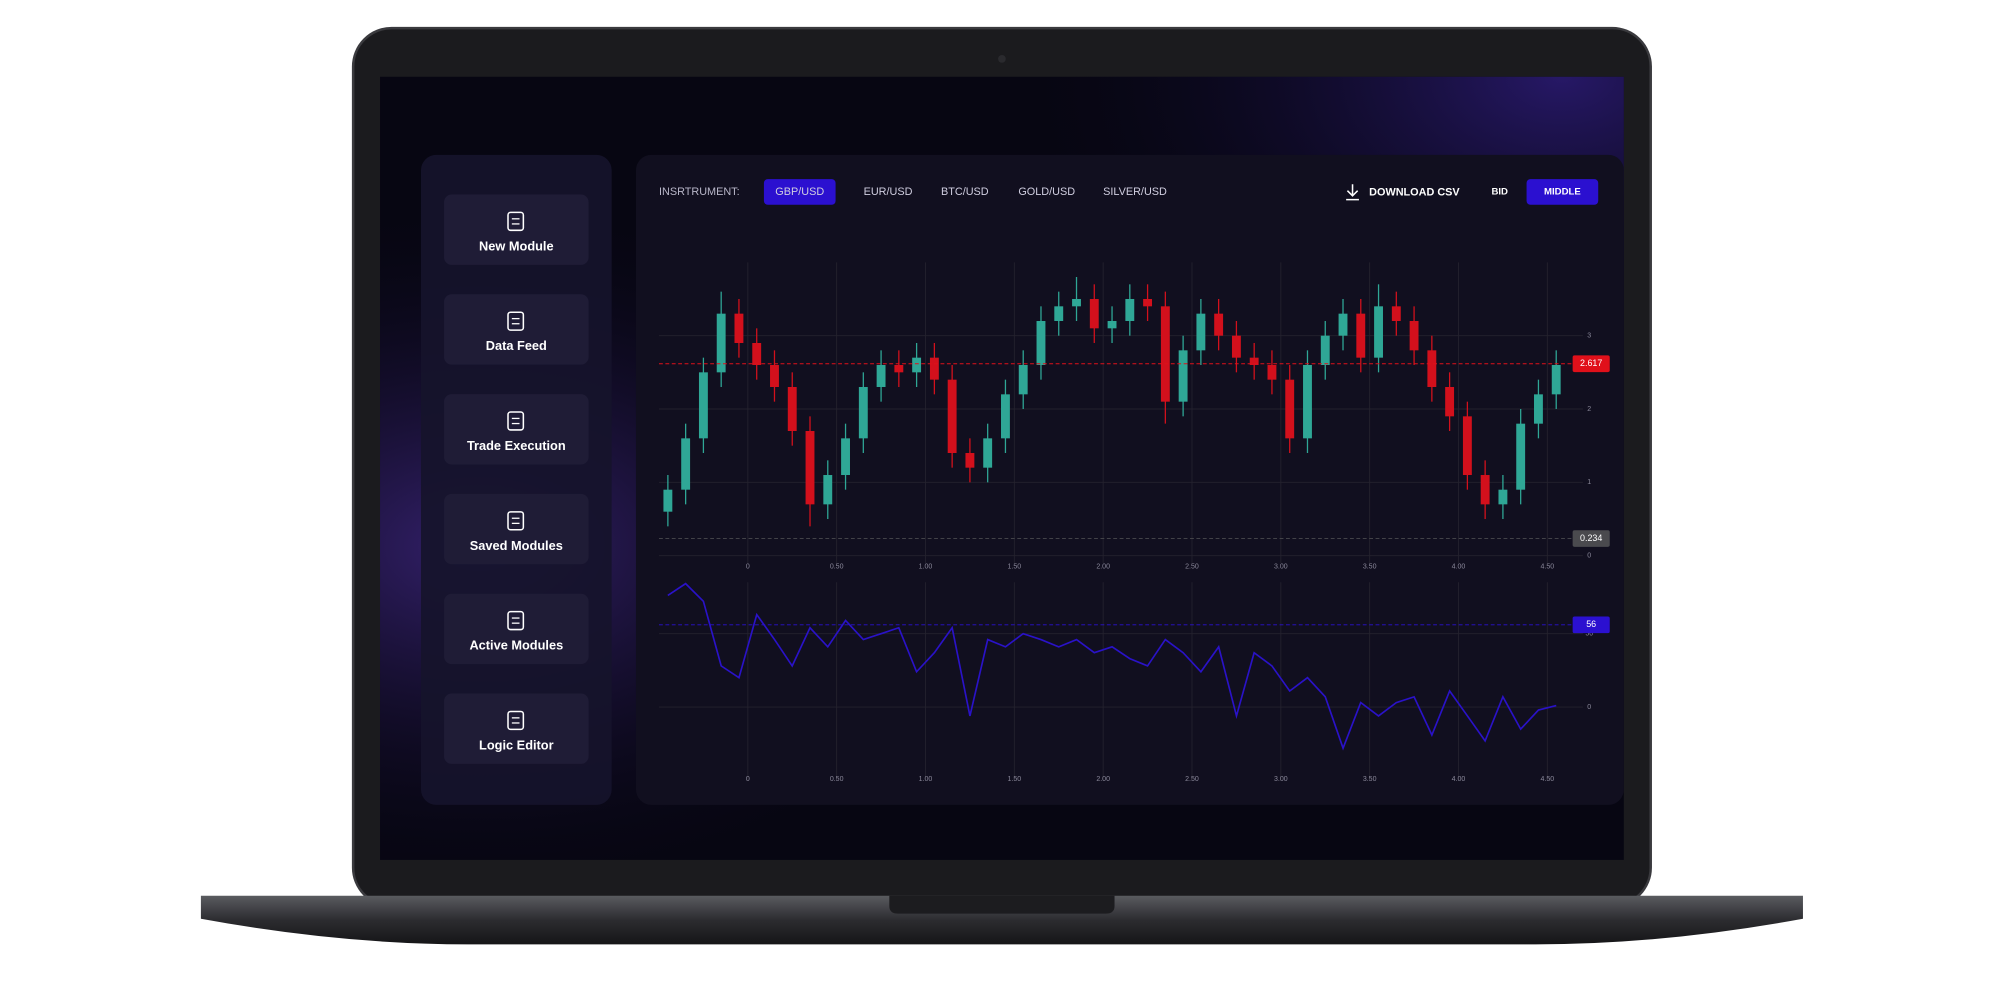 The width and height of the screenshot is (2000, 1005). Describe the element at coordinates (1046, 192) in the screenshot. I see `instrument-tab: GOLD/USD` at that location.